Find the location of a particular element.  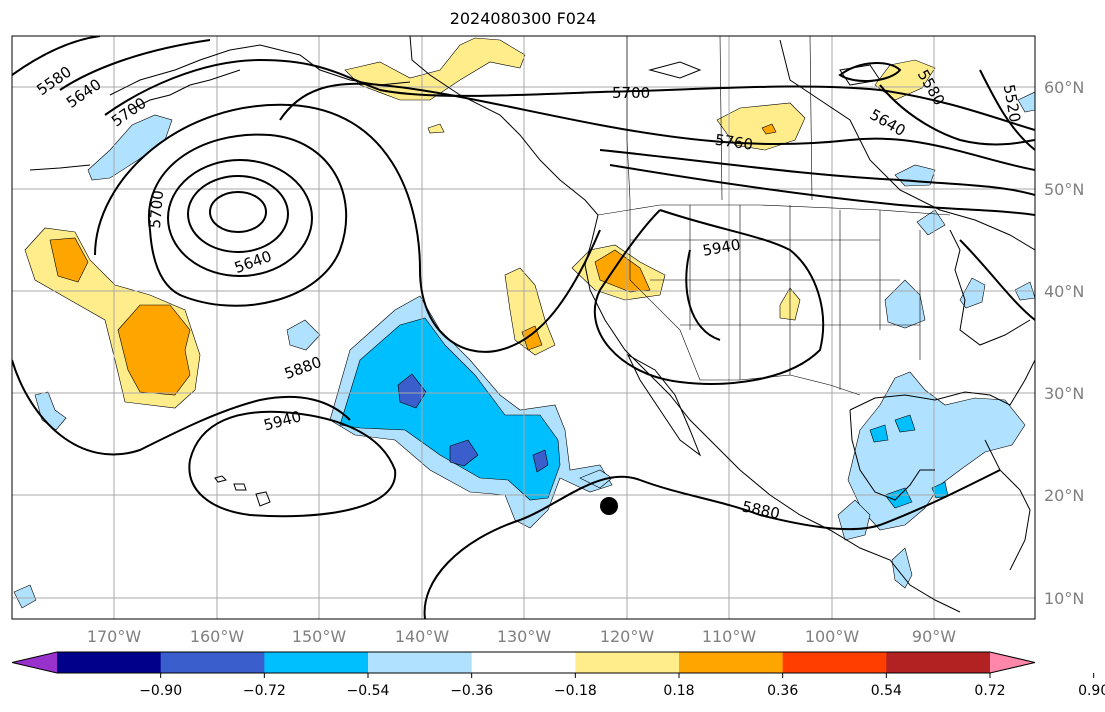

colorbar-extend-low is located at coordinates (34, 662).